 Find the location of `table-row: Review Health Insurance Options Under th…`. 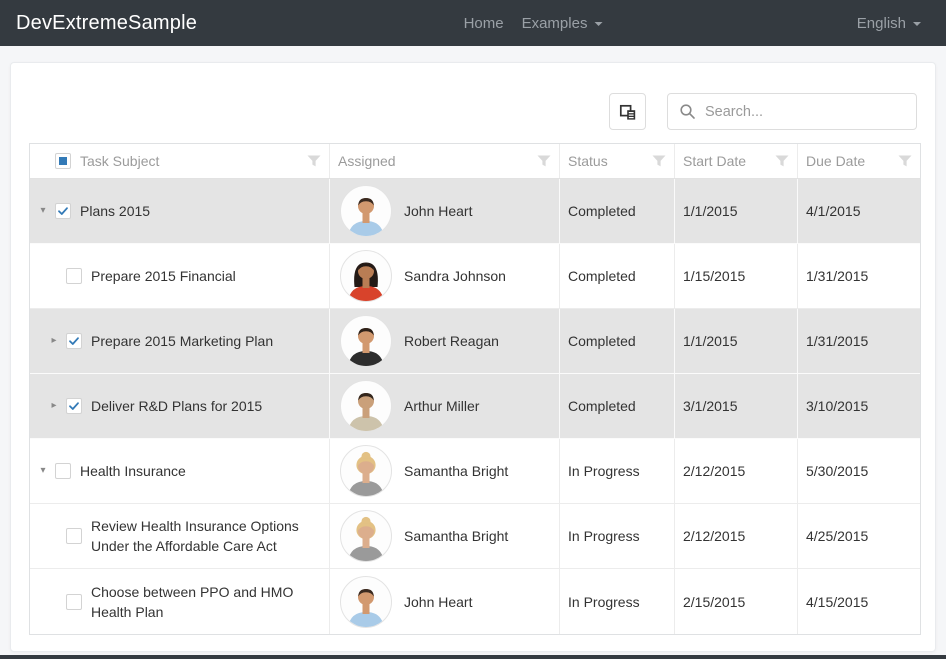

table-row: Review Health Insurance Options Under th… is located at coordinates (475, 536).